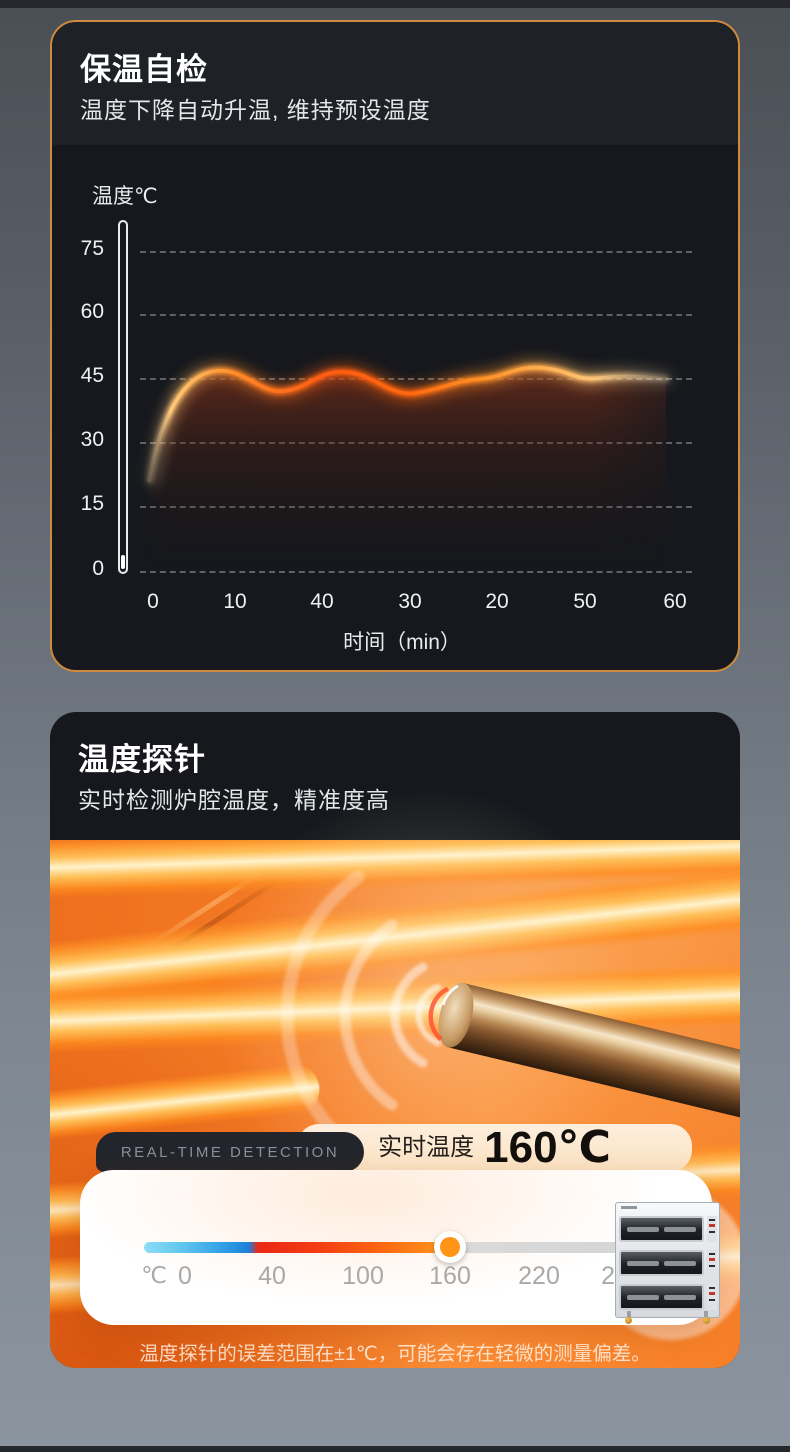 Image resolution: width=790 pixels, height=1452 pixels. I want to click on temperature-scale-track, so click(394, 1247).